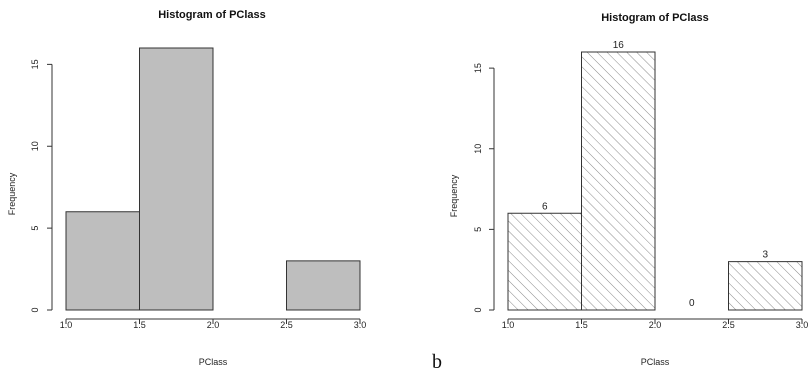 The image size is (811, 375). What do you see at coordinates (437, 362) in the screenshot?
I see `panel-letter: b` at bounding box center [437, 362].